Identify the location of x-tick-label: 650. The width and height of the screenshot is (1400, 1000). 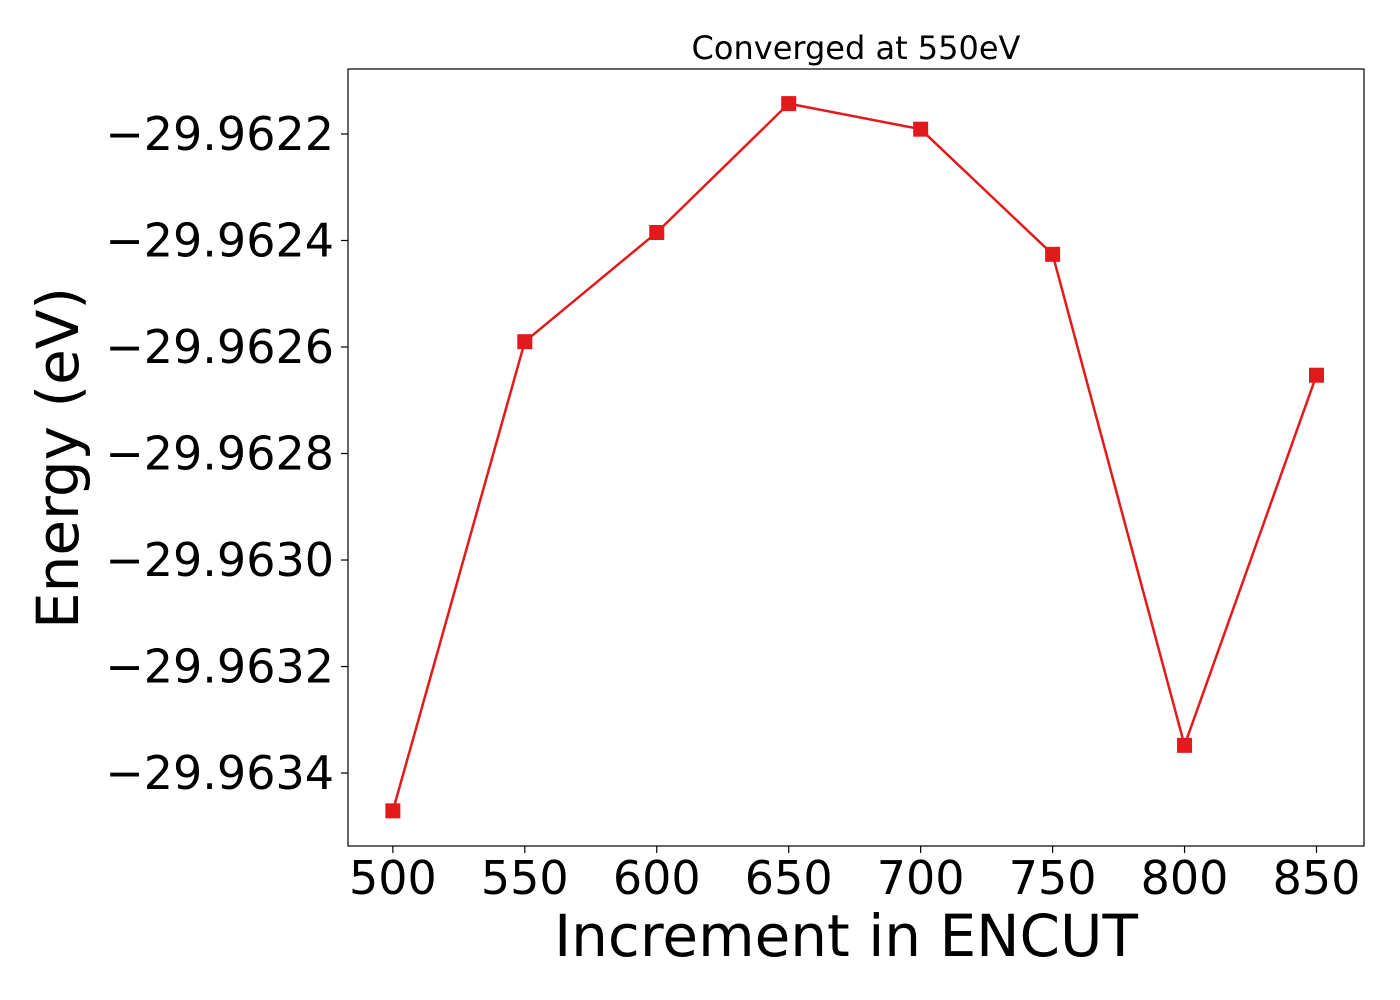
(789, 878).